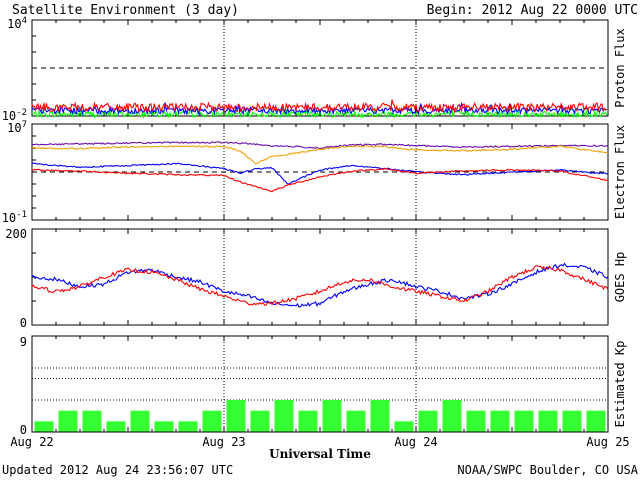  Describe the element at coordinates (320, 155) in the screenshot. I see `electron-series-orange` at that location.